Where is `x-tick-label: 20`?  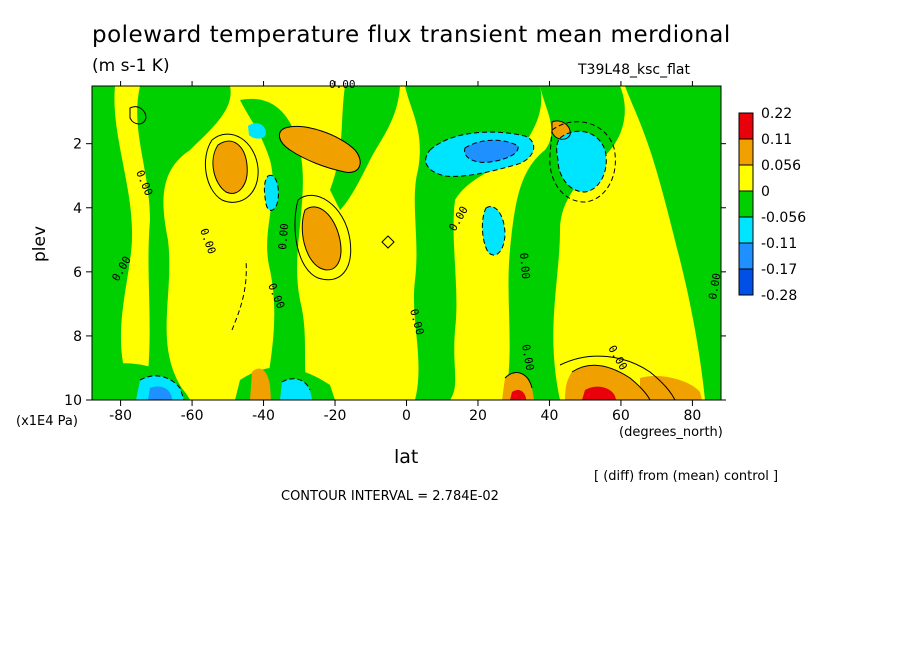
x-tick-label: 20 is located at coordinates (478, 416).